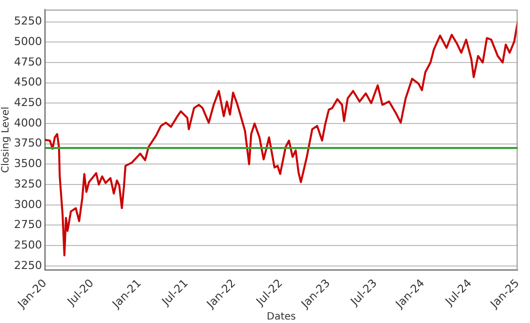  Describe the element at coordinates (28, 245) in the screenshot. I see `y-tick-label: 2500` at that location.